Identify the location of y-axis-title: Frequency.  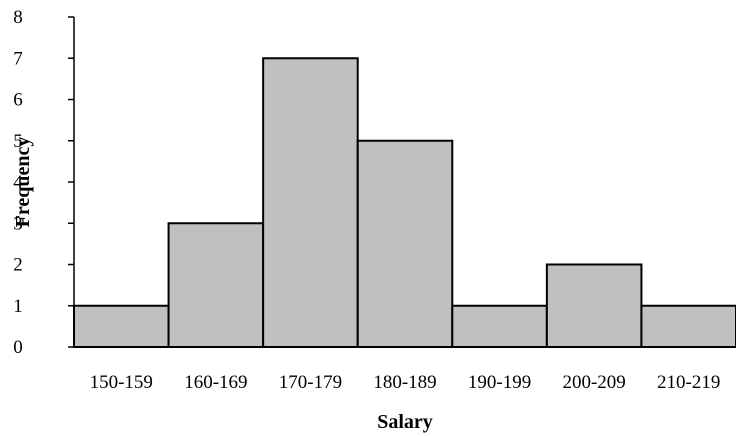
(23, 182).